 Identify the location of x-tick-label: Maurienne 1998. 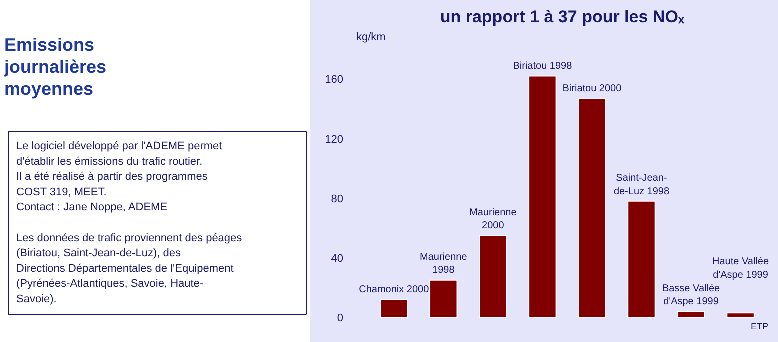
(444, 264).